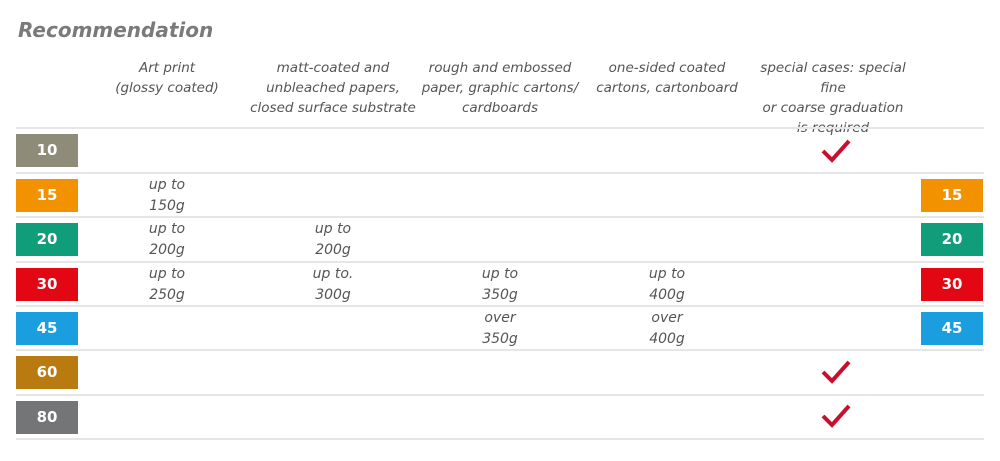  What do you see at coordinates (116, 30) in the screenshot?
I see `title: Recommendation` at bounding box center [116, 30].